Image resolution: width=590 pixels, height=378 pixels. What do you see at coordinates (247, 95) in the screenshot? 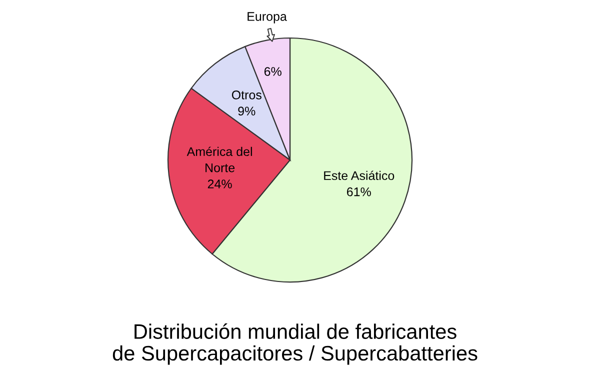
I see `slice-label: Otros` at bounding box center [247, 95].